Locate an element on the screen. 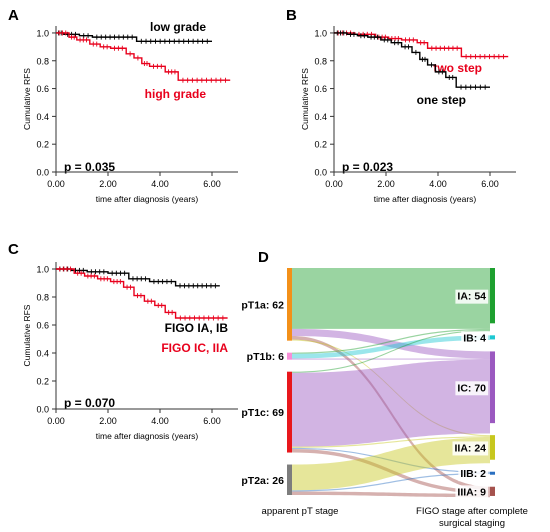 The image size is (550, 532). sankey-right-title-line: surgical staging is located at coordinates (472, 523).